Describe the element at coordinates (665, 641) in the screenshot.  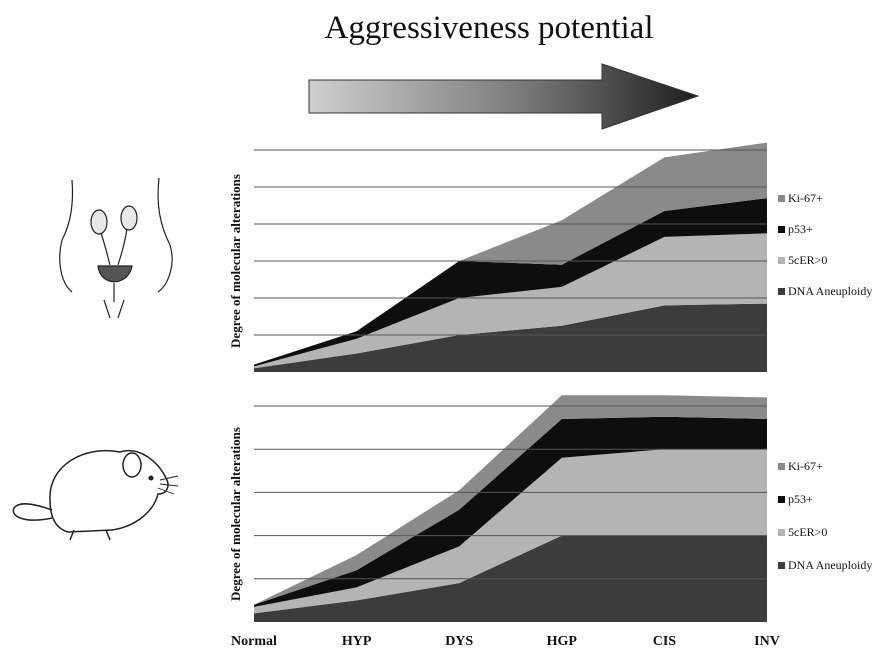
I see `x-tick-label: CIS` at that location.